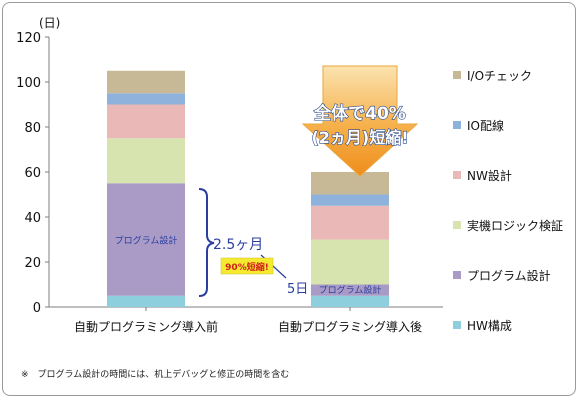  What do you see at coordinates (32, 263) in the screenshot?
I see `y-tick-label: 20` at bounding box center [32, 263].